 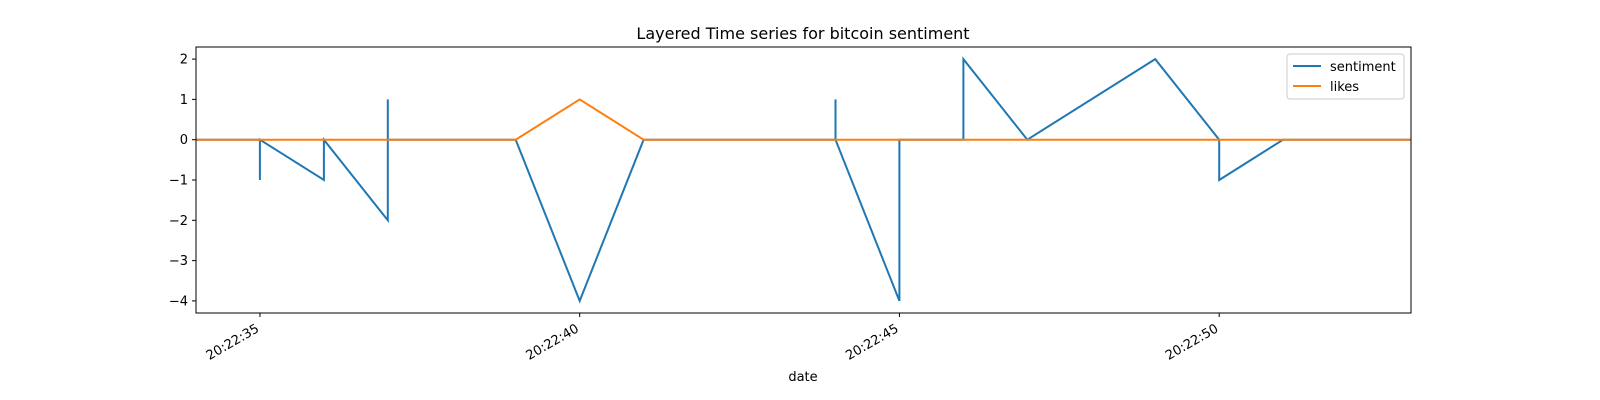 What do you see at coordinates (1345, 76) in the screenshot?
I see `legend: sentiment likes` at bounding box center [1345, 76].